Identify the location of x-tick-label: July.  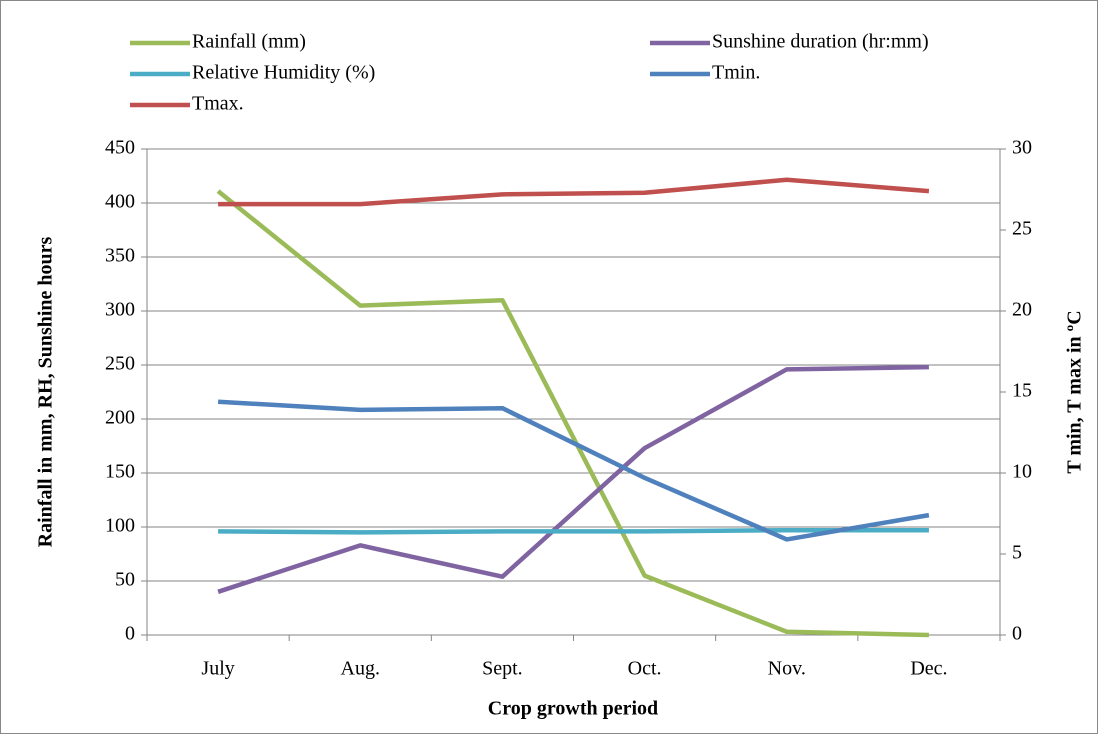
(217, 669).